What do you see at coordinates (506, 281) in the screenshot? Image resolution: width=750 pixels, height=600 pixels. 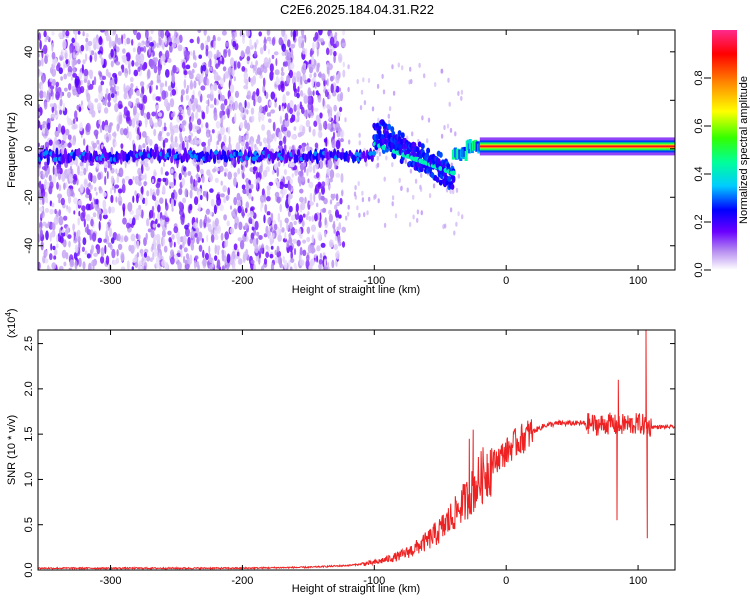 I see `heatmap-x-tick-label: 0` at bounding box center [506, 281].